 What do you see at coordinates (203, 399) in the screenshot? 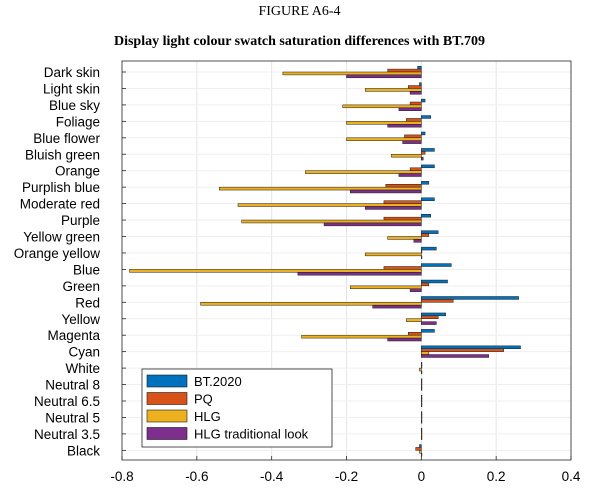
I see `legend-label: PQ` at bounding box center [203, 399].